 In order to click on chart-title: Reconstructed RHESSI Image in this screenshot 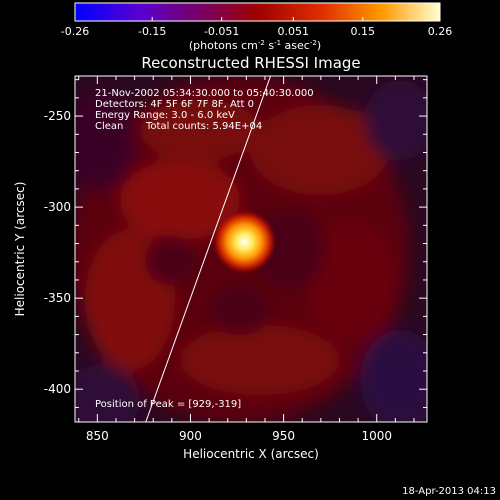, I will do `click(250, 63)`.